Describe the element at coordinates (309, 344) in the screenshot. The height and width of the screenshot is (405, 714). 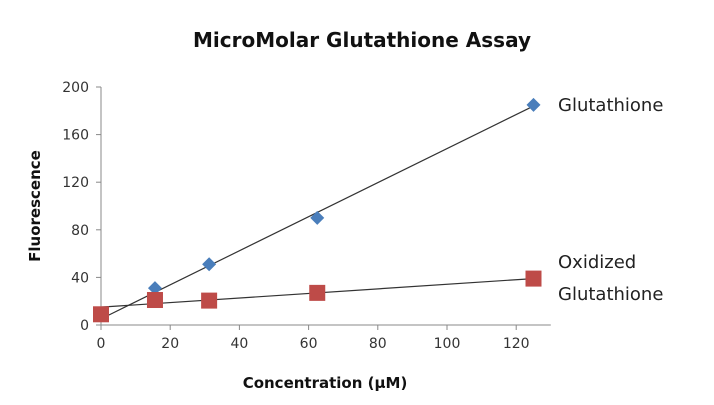
I see `x-tick-label: 60` at that location.